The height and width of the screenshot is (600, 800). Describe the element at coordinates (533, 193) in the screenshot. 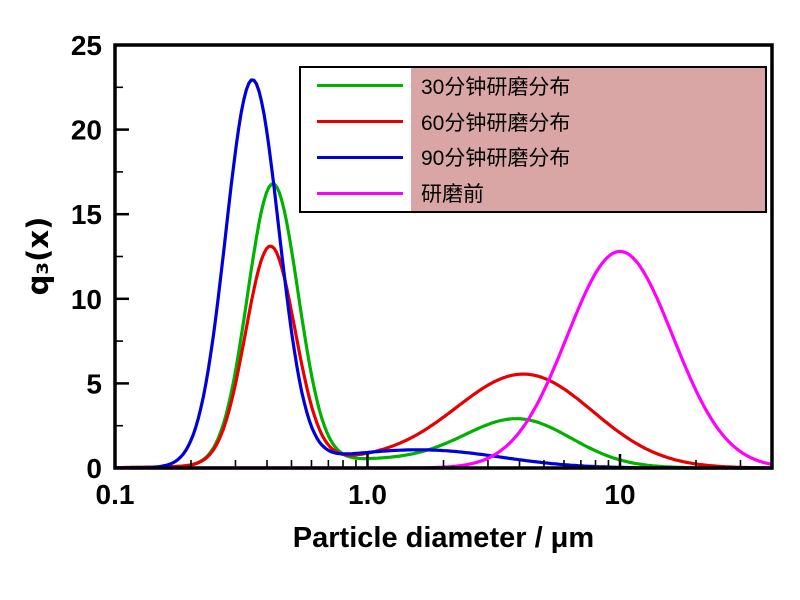

I see `legend-item-before: 研磨前` at that location.